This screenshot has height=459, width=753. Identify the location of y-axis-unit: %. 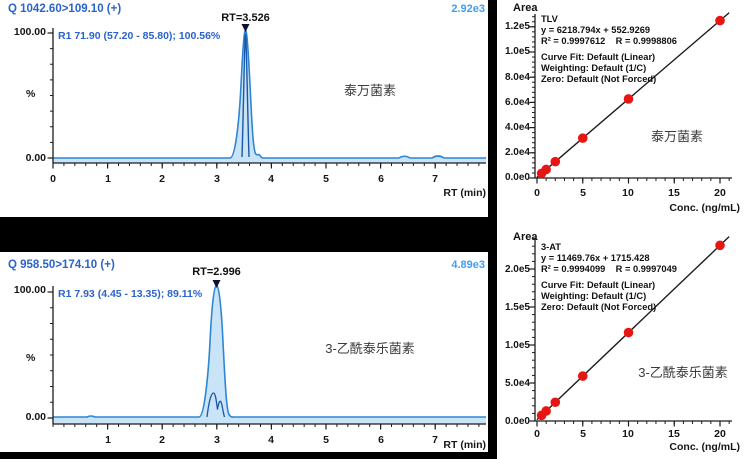
(31, 94).